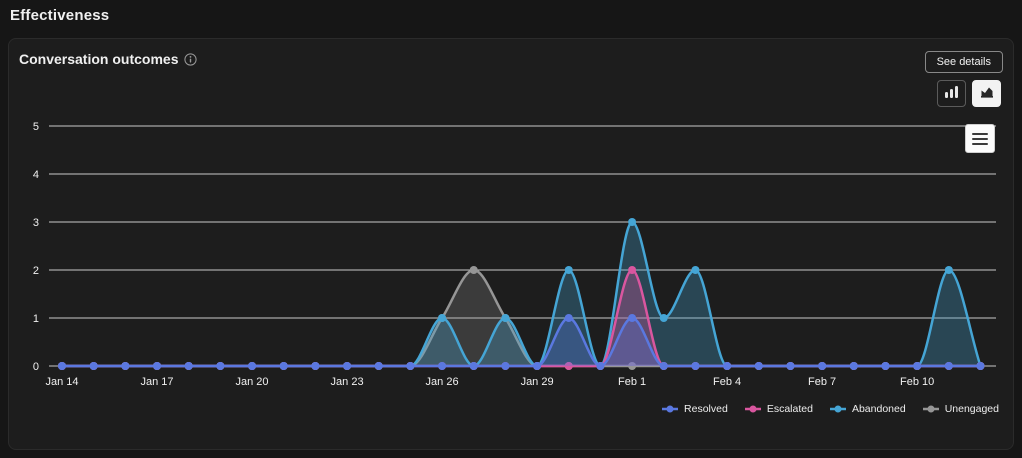 Image resolution: width=1022 pixels, height=458 pixels. What do you see at coordinates (822, 382) in the screenshot?
I see `x-tick-label: Feb 7` at bounding box center [822, 382].